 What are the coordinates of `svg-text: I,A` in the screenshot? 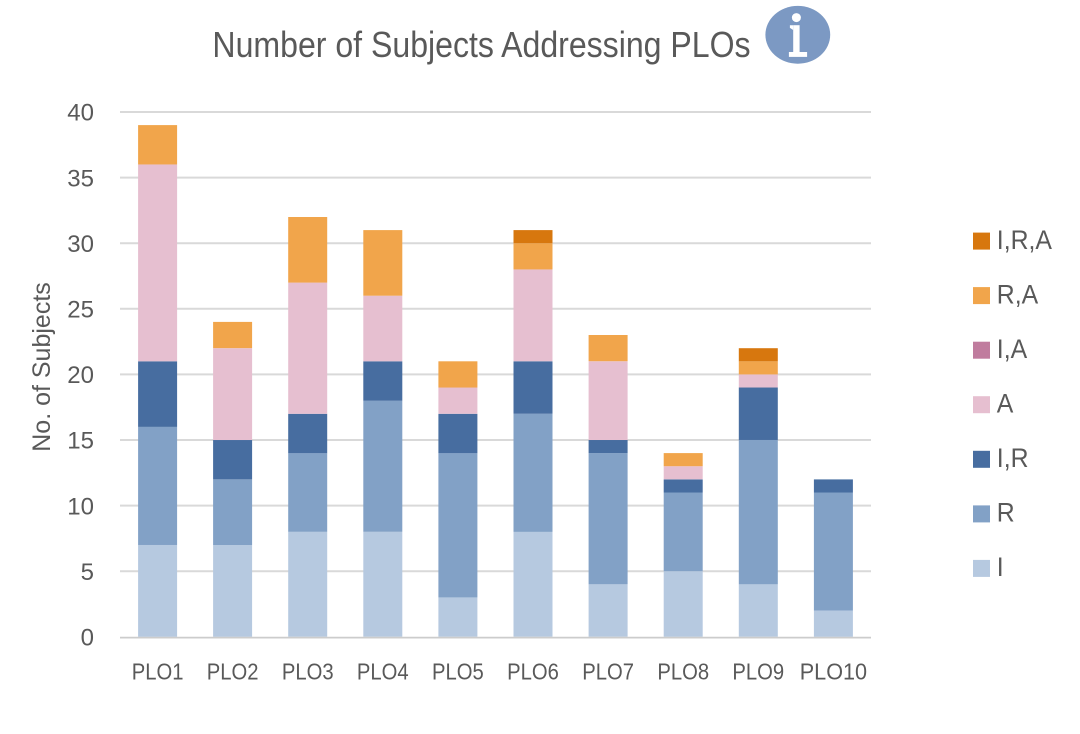 It's located at (1012, 349).